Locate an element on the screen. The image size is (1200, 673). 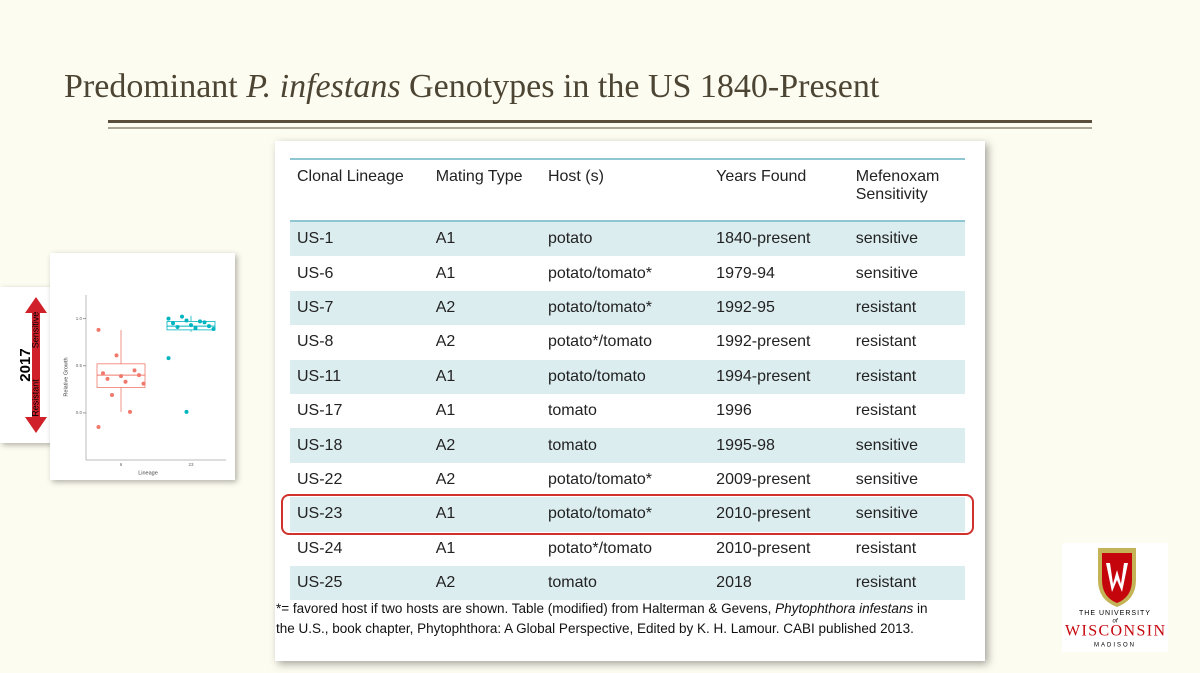
table-row: US-18 A2 tomato 1995-98 sensitive is located at coordinates (627, 445).